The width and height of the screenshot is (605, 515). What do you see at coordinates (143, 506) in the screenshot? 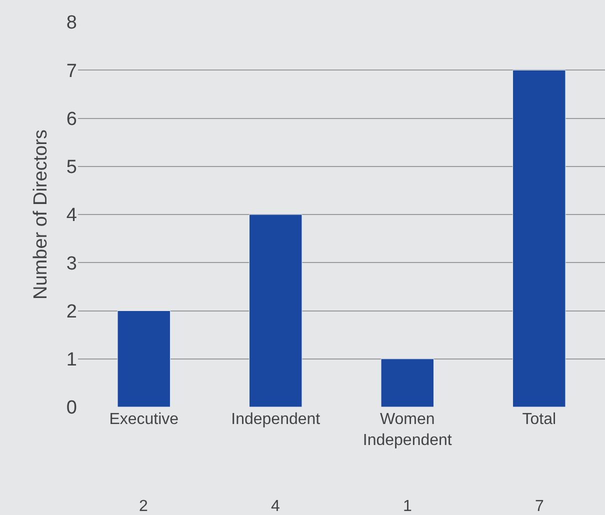
I see `data-label: 2` at bounding box center [143, 506].